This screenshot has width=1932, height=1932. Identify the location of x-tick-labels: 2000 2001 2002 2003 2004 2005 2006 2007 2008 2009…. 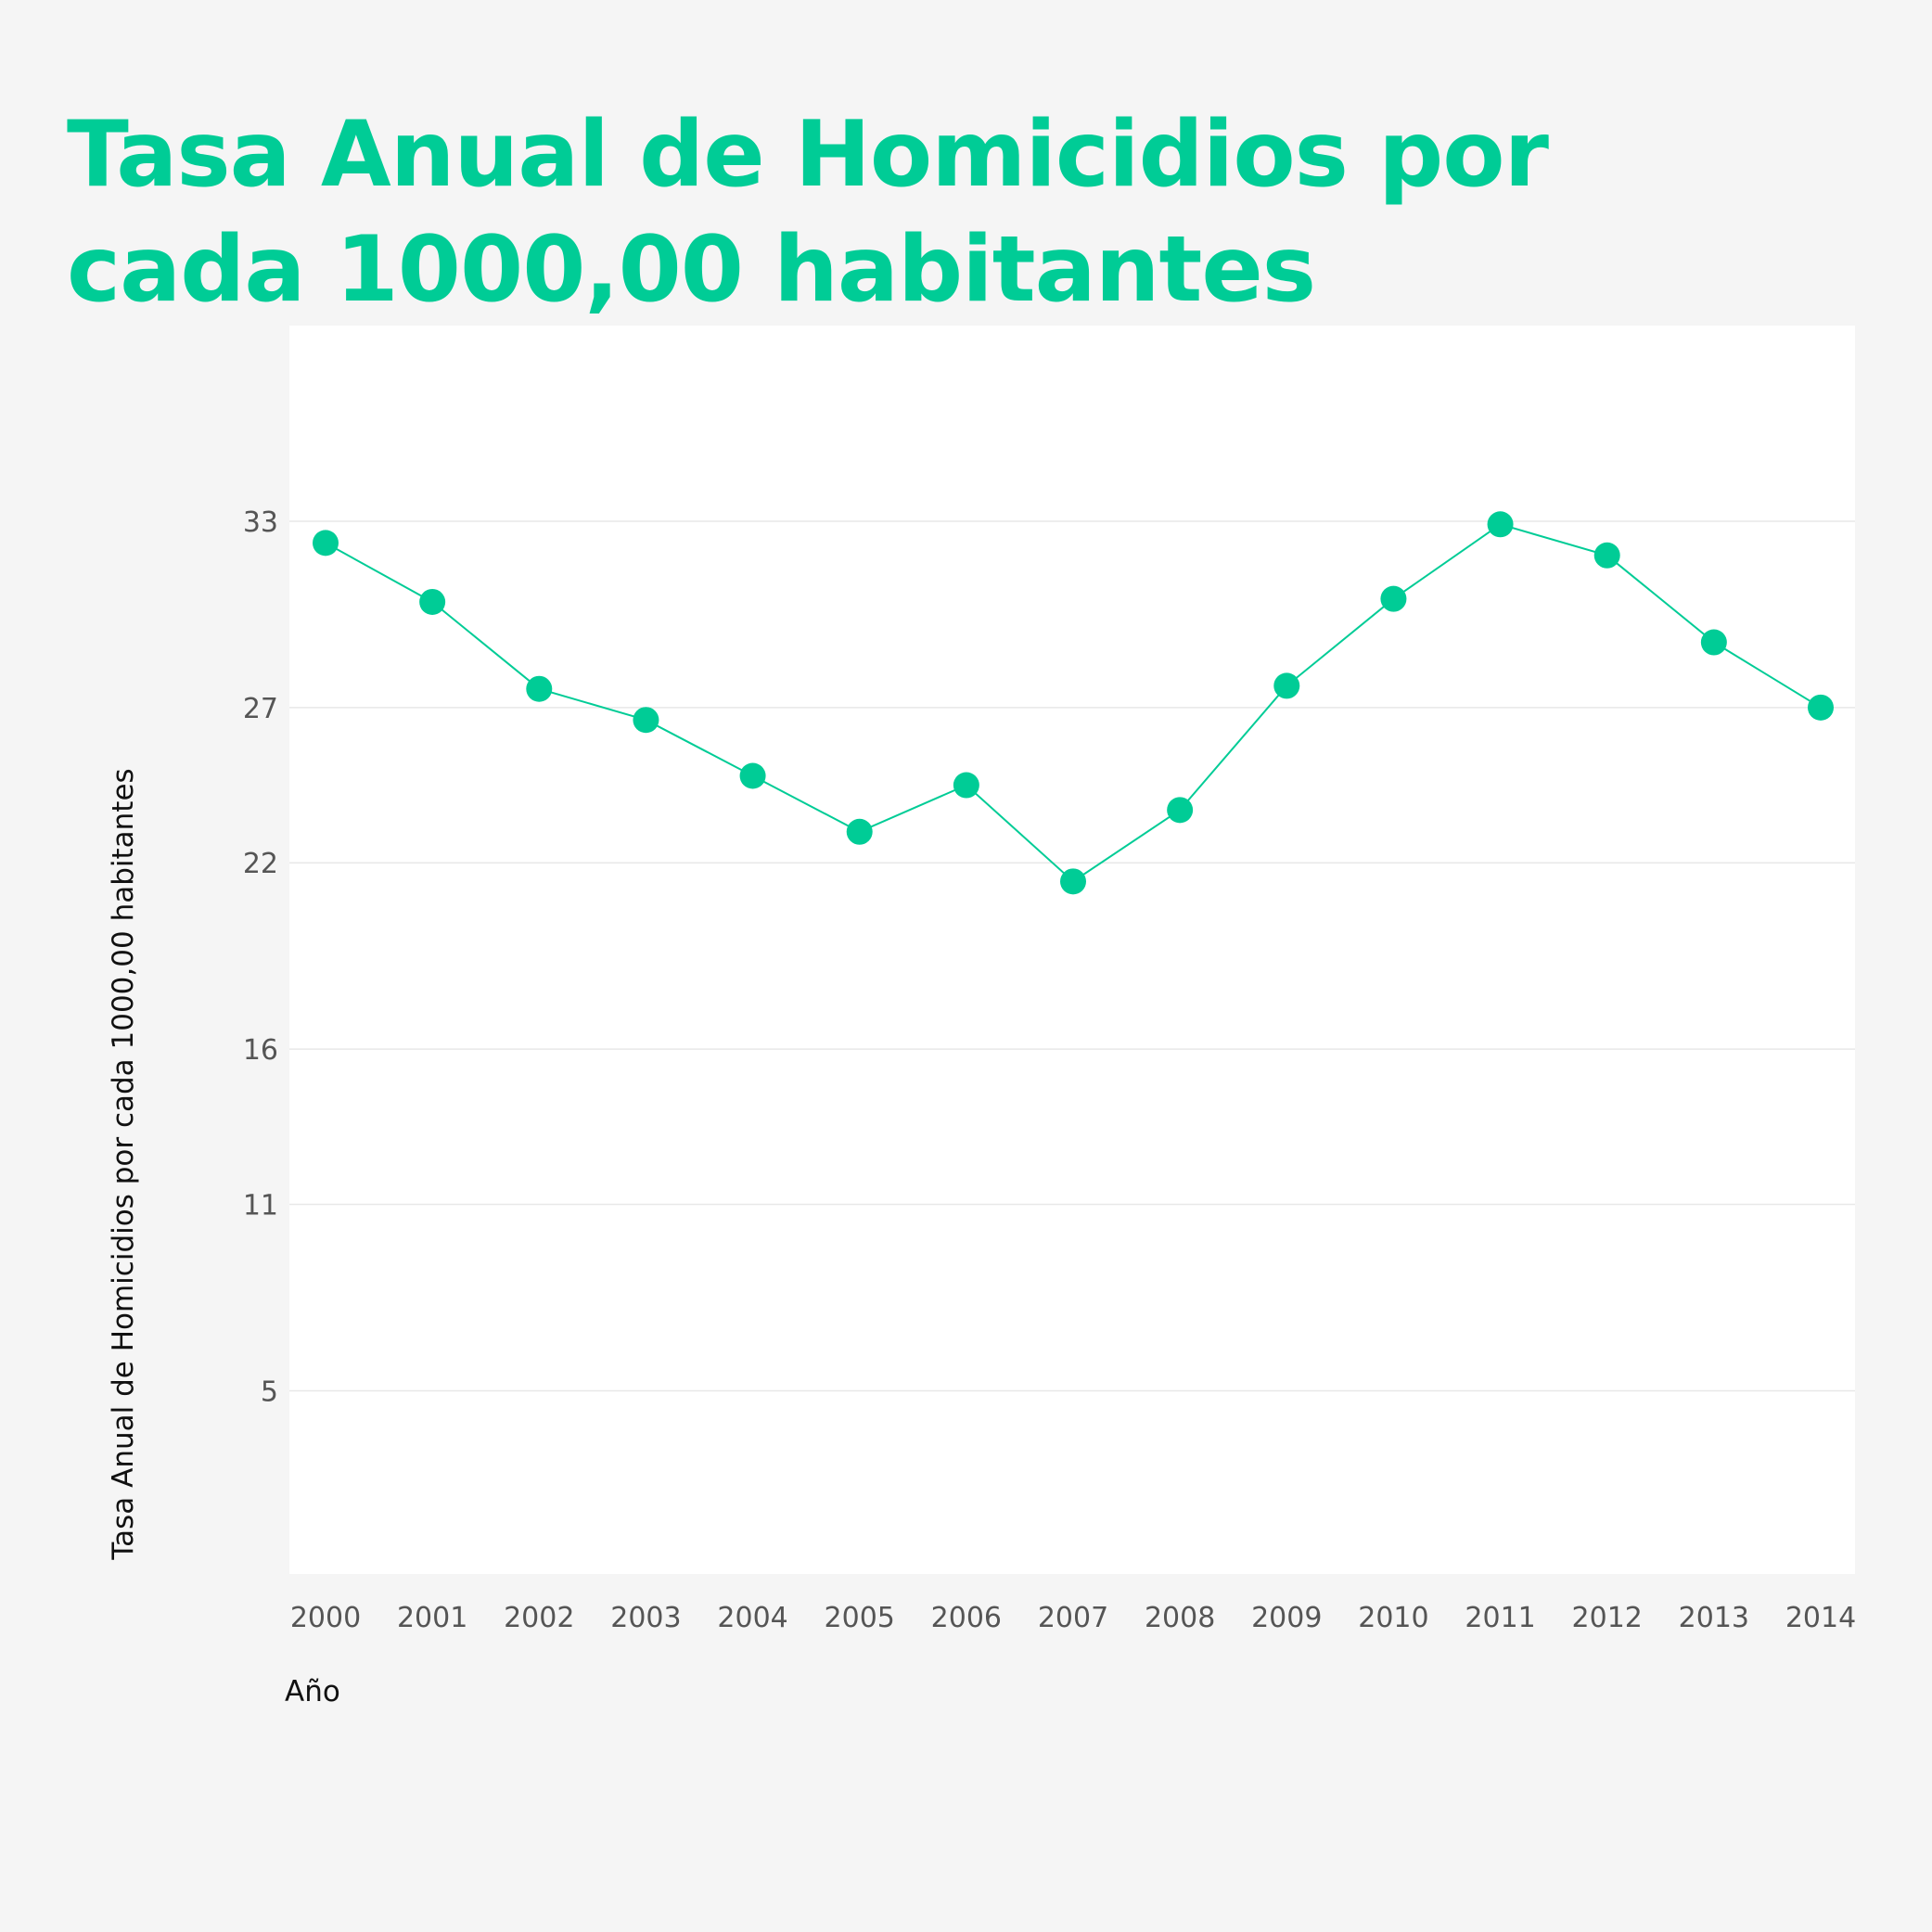
(1073, 1618).